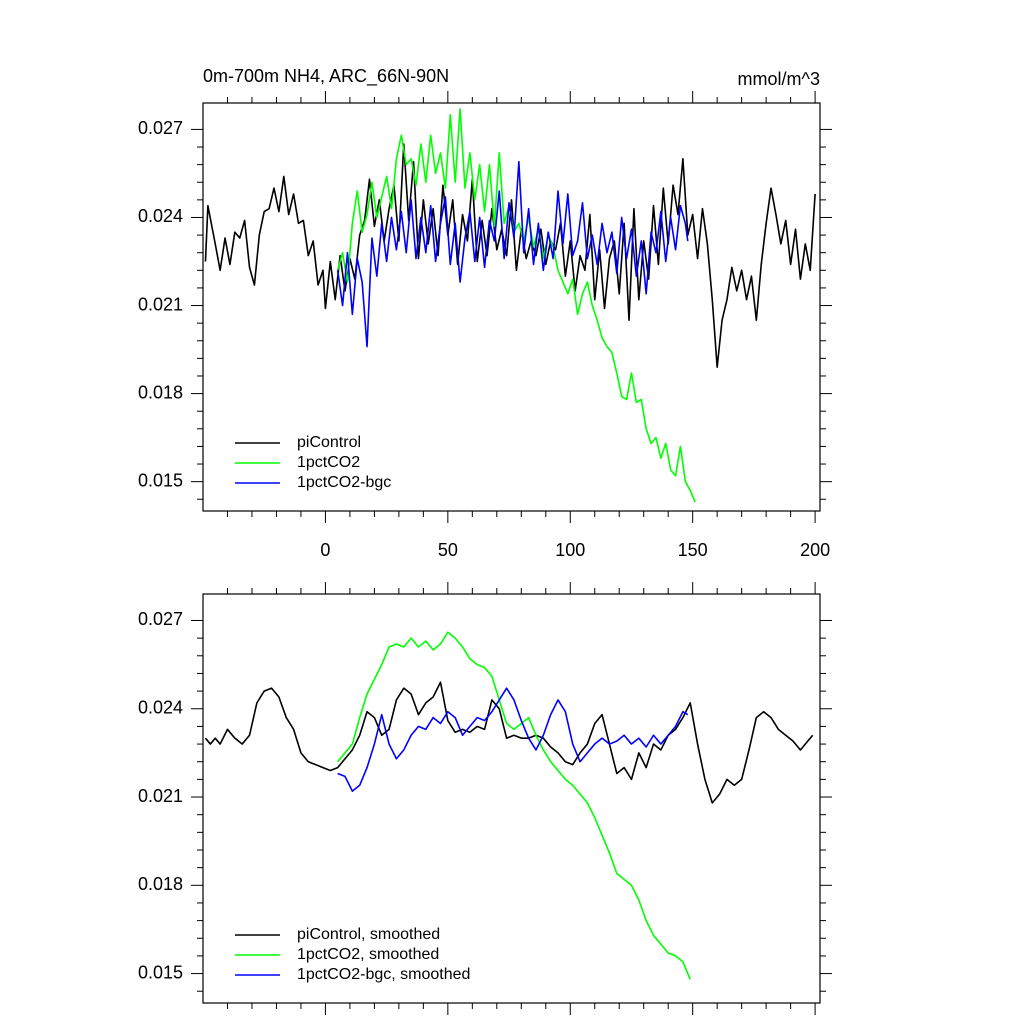 This screenshot has width=1024, height=1024. I want to click on legend-label: 1pctCO2-bgc, smoothed, so click(383, 974).